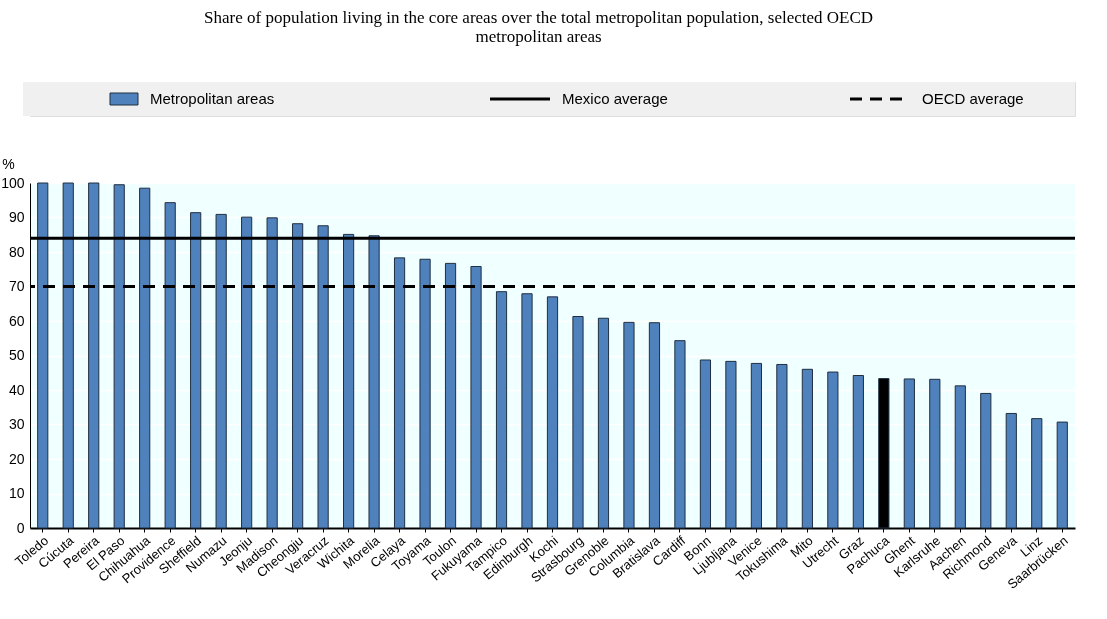 The image size is (1107, 619). Describe the element at coordinates (212, 98) in the screenshot. I see `legend-label: Metropolitan areas` at that location.